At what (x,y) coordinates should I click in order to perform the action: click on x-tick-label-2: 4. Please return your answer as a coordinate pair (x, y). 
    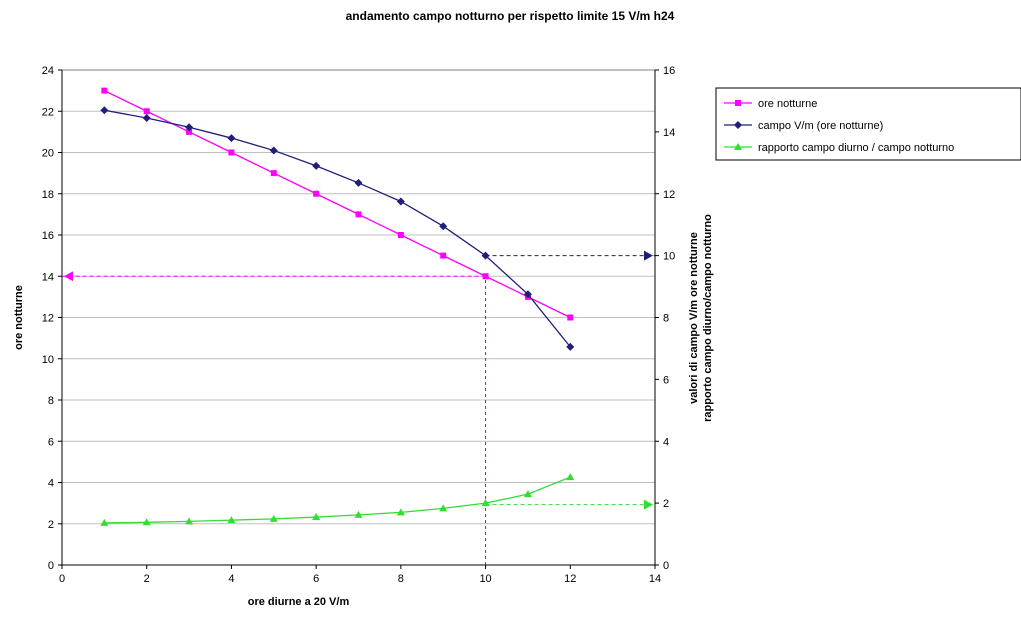
    Looking at the image, I should click on (231, 579).